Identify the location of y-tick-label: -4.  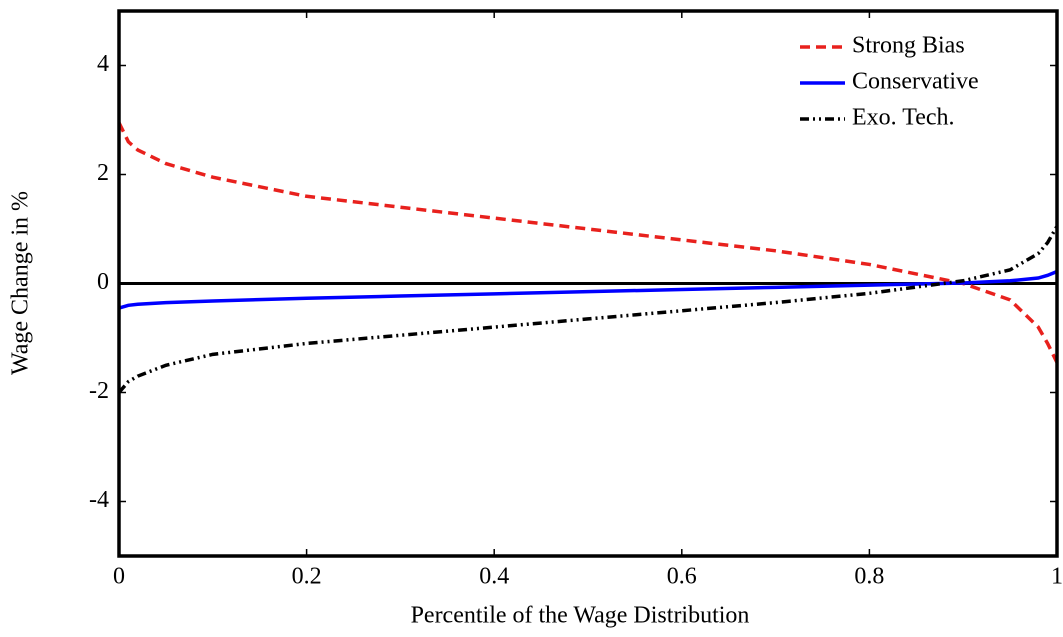
(99, 500).